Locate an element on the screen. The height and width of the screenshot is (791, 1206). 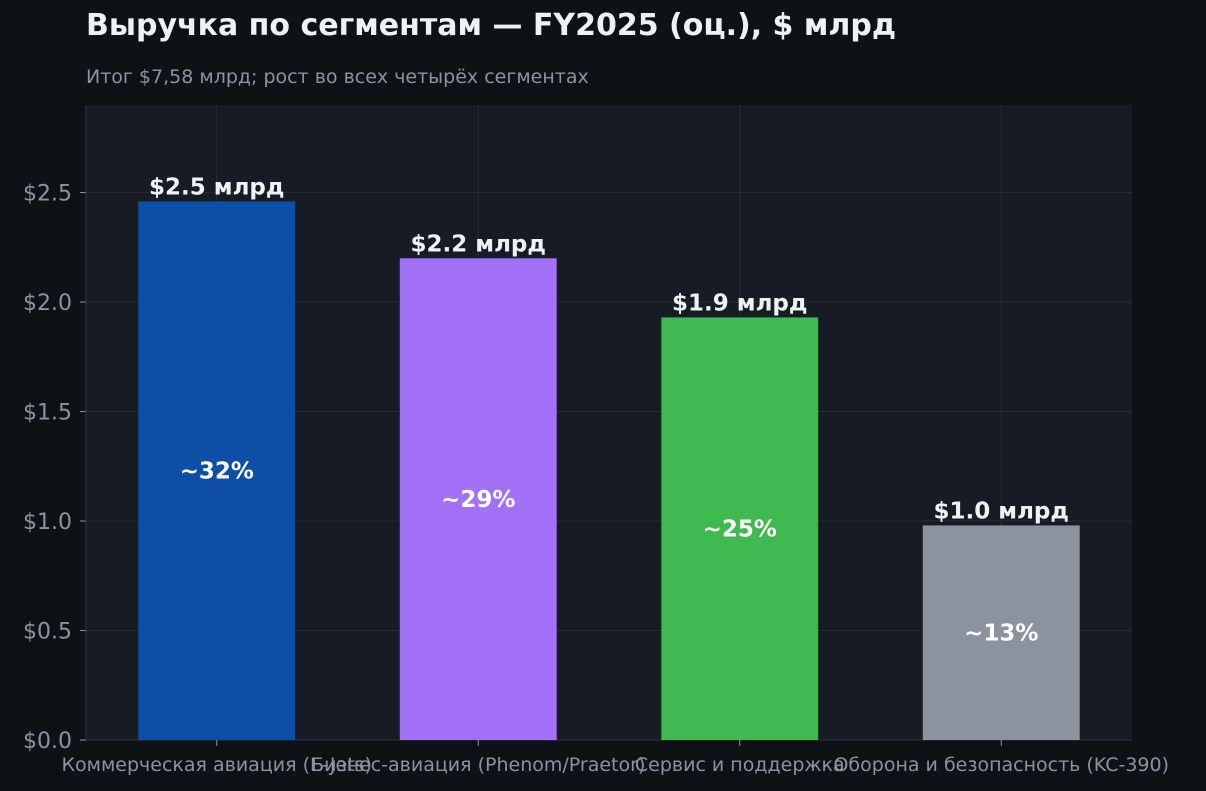
bar-share-label: ~29% is located at coordinates (478, 500).